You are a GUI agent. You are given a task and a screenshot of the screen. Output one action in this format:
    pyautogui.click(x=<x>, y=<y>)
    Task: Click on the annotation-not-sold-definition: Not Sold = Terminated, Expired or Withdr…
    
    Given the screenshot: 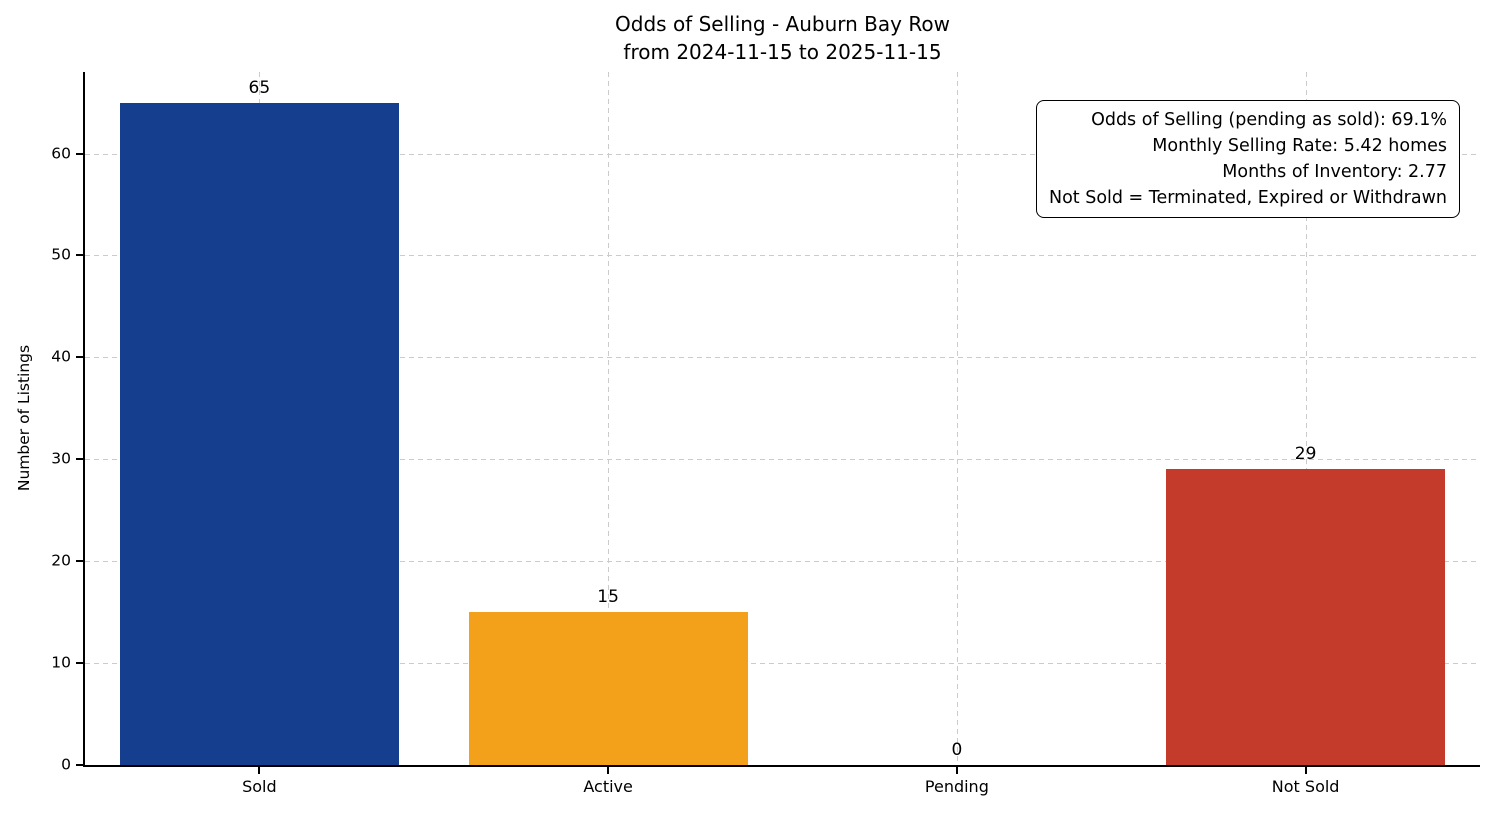 What is the action you would take?
    pyautogui.click(x=1247, y=198)
    